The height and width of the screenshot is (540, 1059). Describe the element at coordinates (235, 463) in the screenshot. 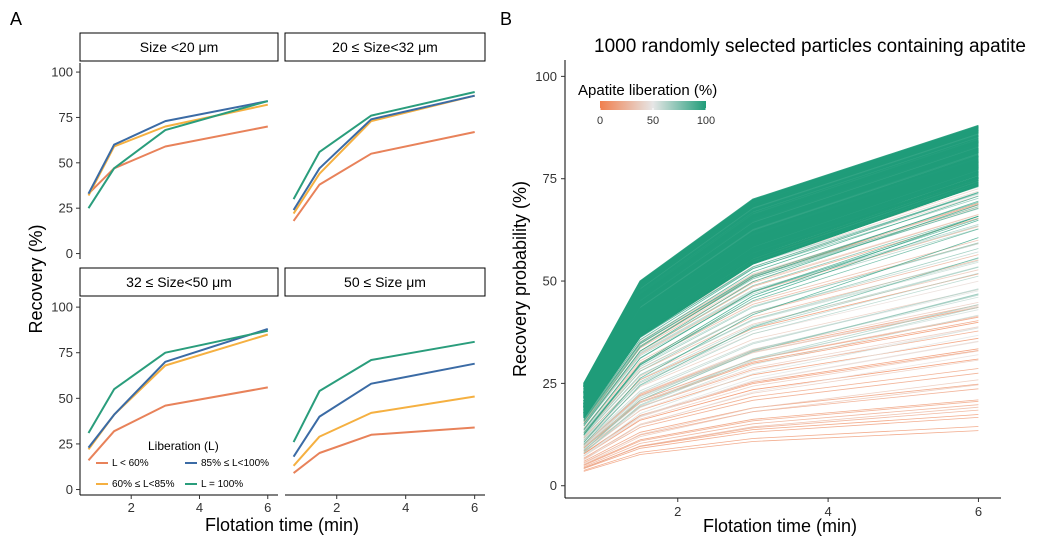

I see `legend-label: 85% ≤ L<100%` at that location.